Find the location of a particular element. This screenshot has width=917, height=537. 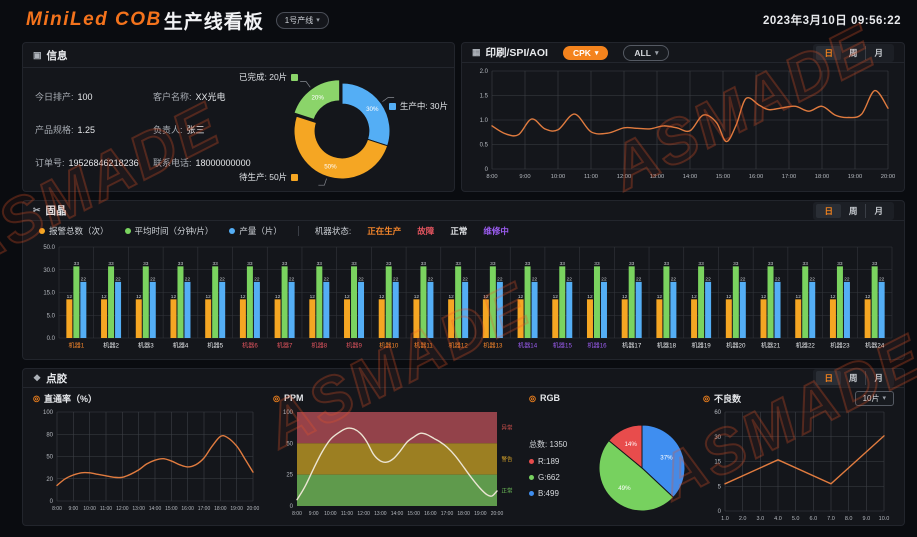

svg-text: 17:00 is located at coordinates (204, 509).